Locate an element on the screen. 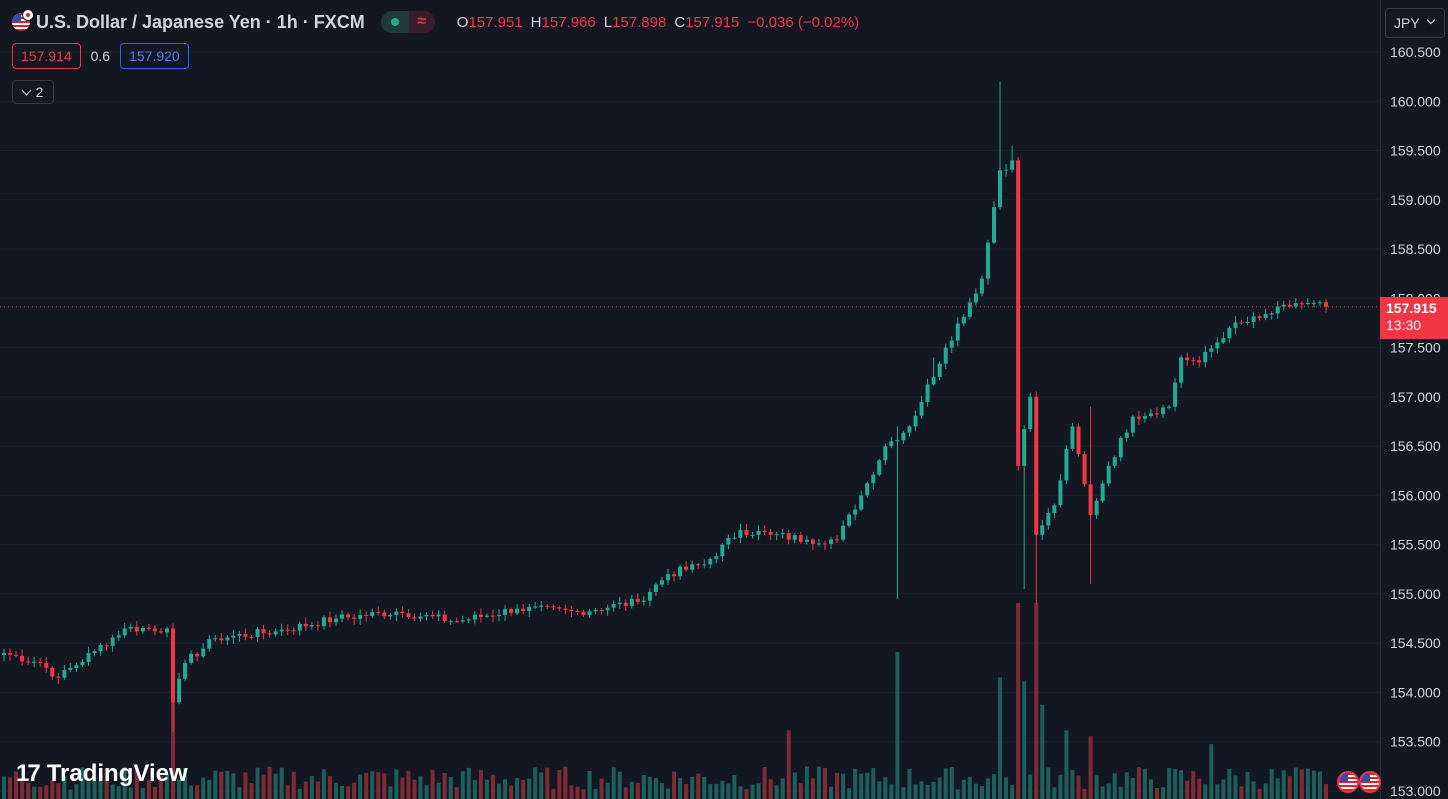 This screenshot has width=1448, height=799. market-status: ≈ is located at coordinates (407, 22).